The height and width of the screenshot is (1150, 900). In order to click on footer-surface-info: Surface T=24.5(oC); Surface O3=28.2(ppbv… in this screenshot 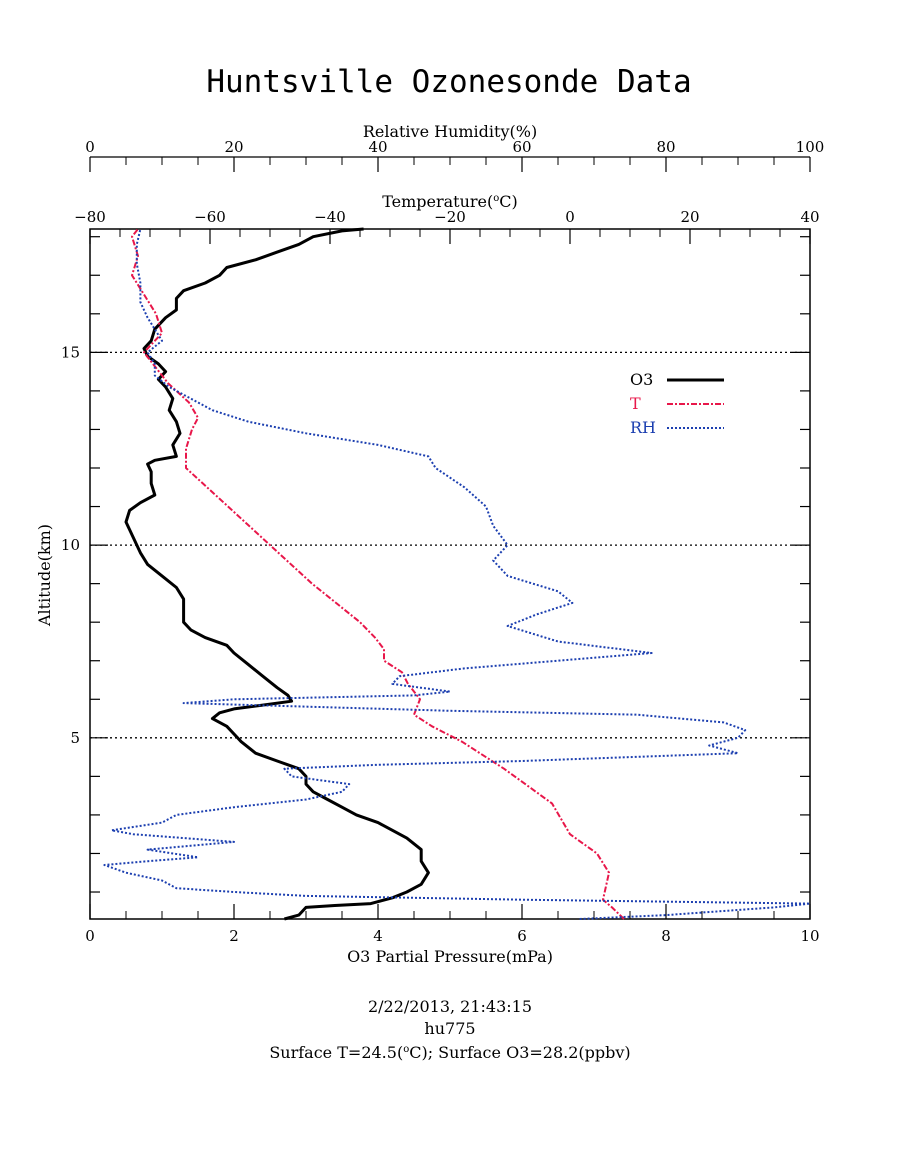, I will do `click(449, 1052)`.